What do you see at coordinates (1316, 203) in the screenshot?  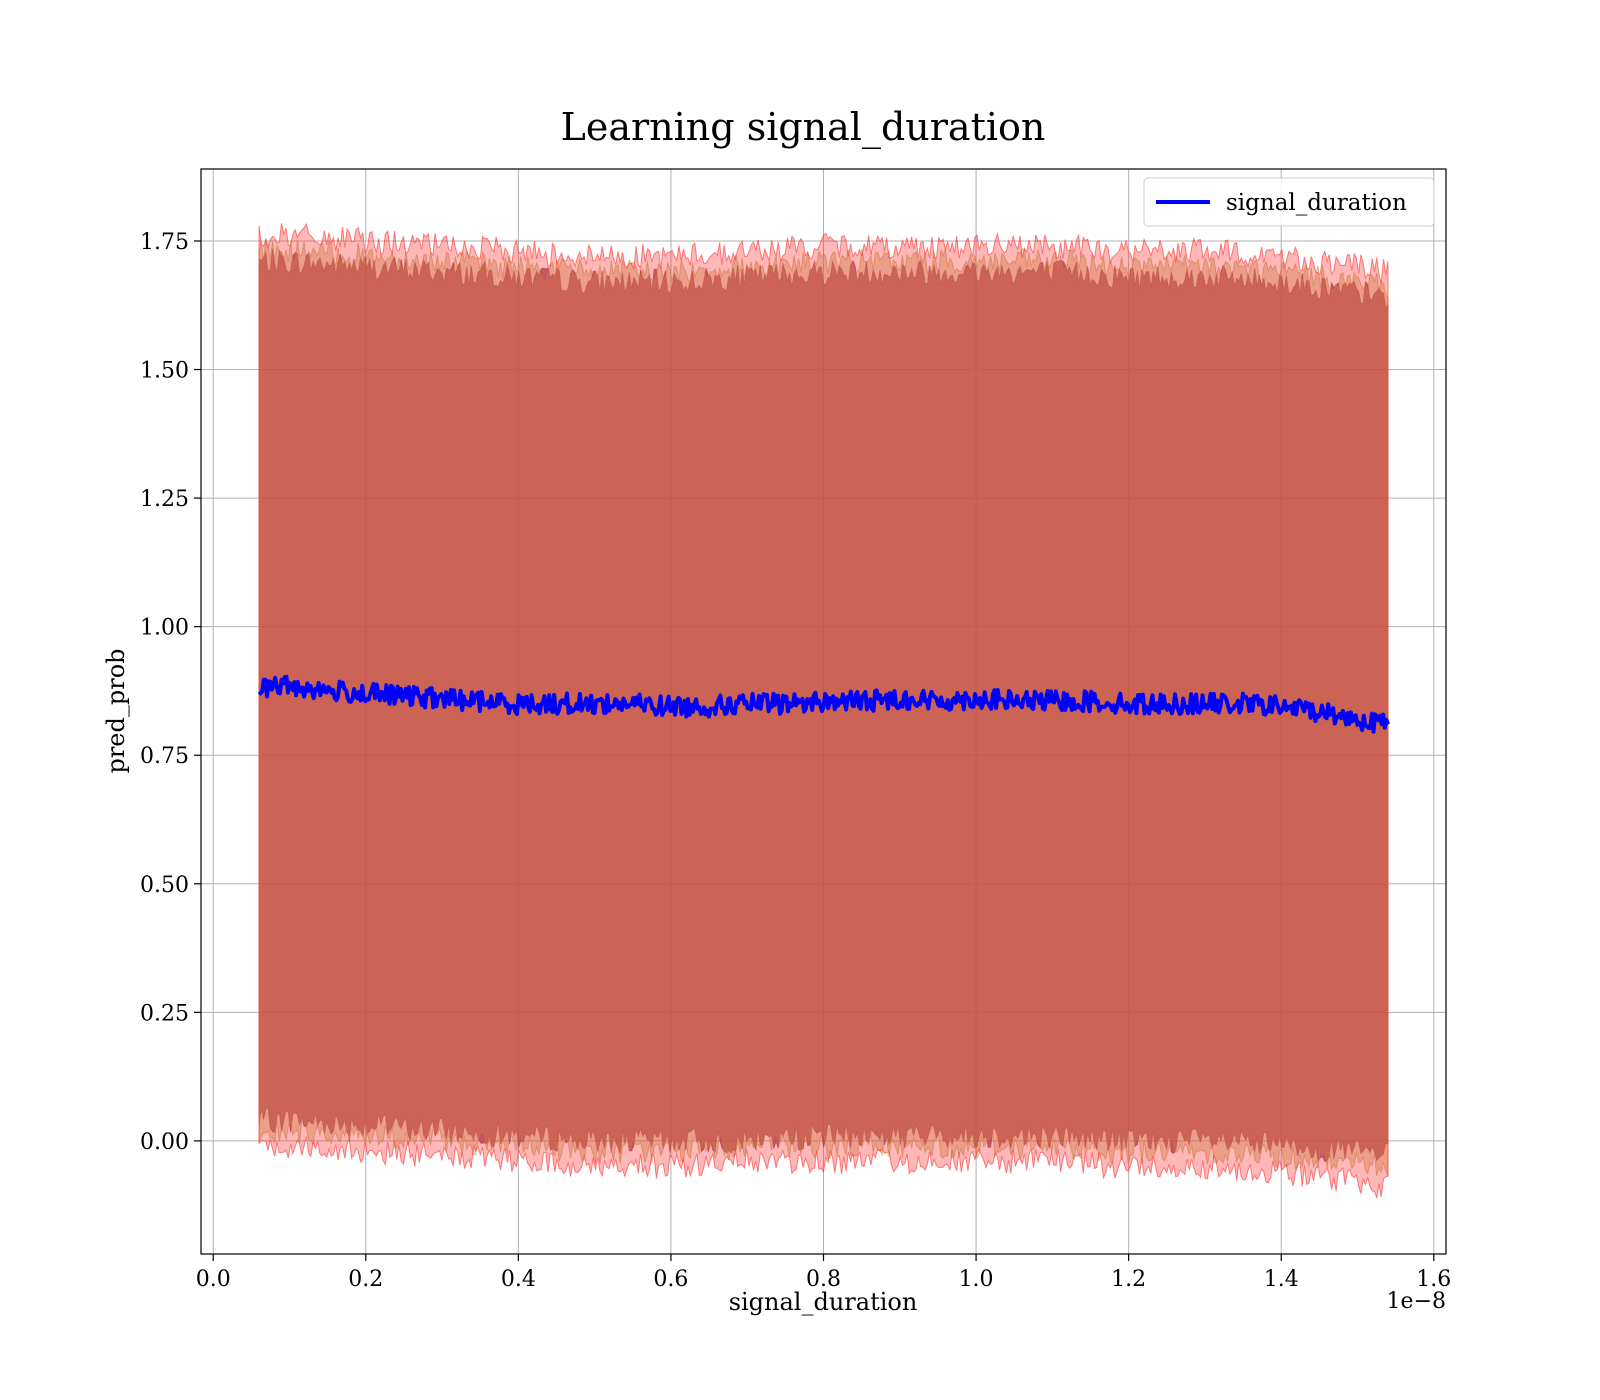 I see `legend-label: signal_duration` at bounding box center [1316, 203].